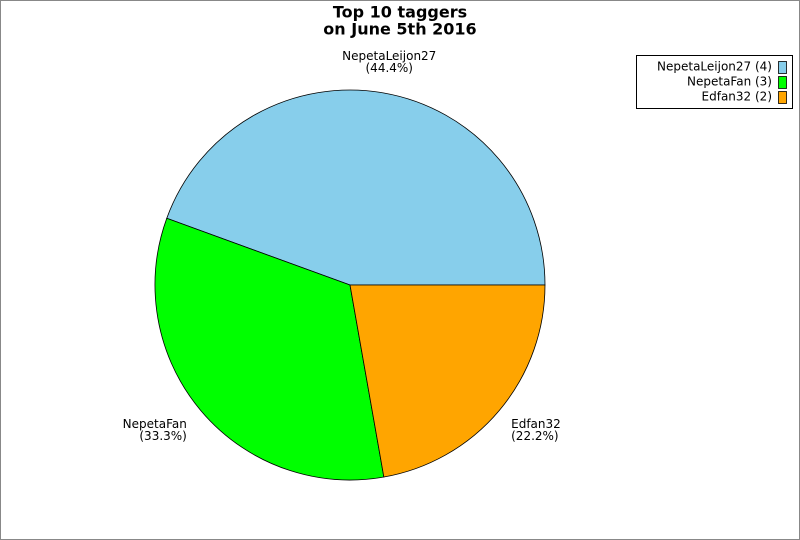 Image resolution: width=800 pixels, height=540 pixels. What do you see at coordinates (399, 29) in the screenshot?
I see `chart-subtitle: on June 5th 2016` at bounding box center [399, 29].